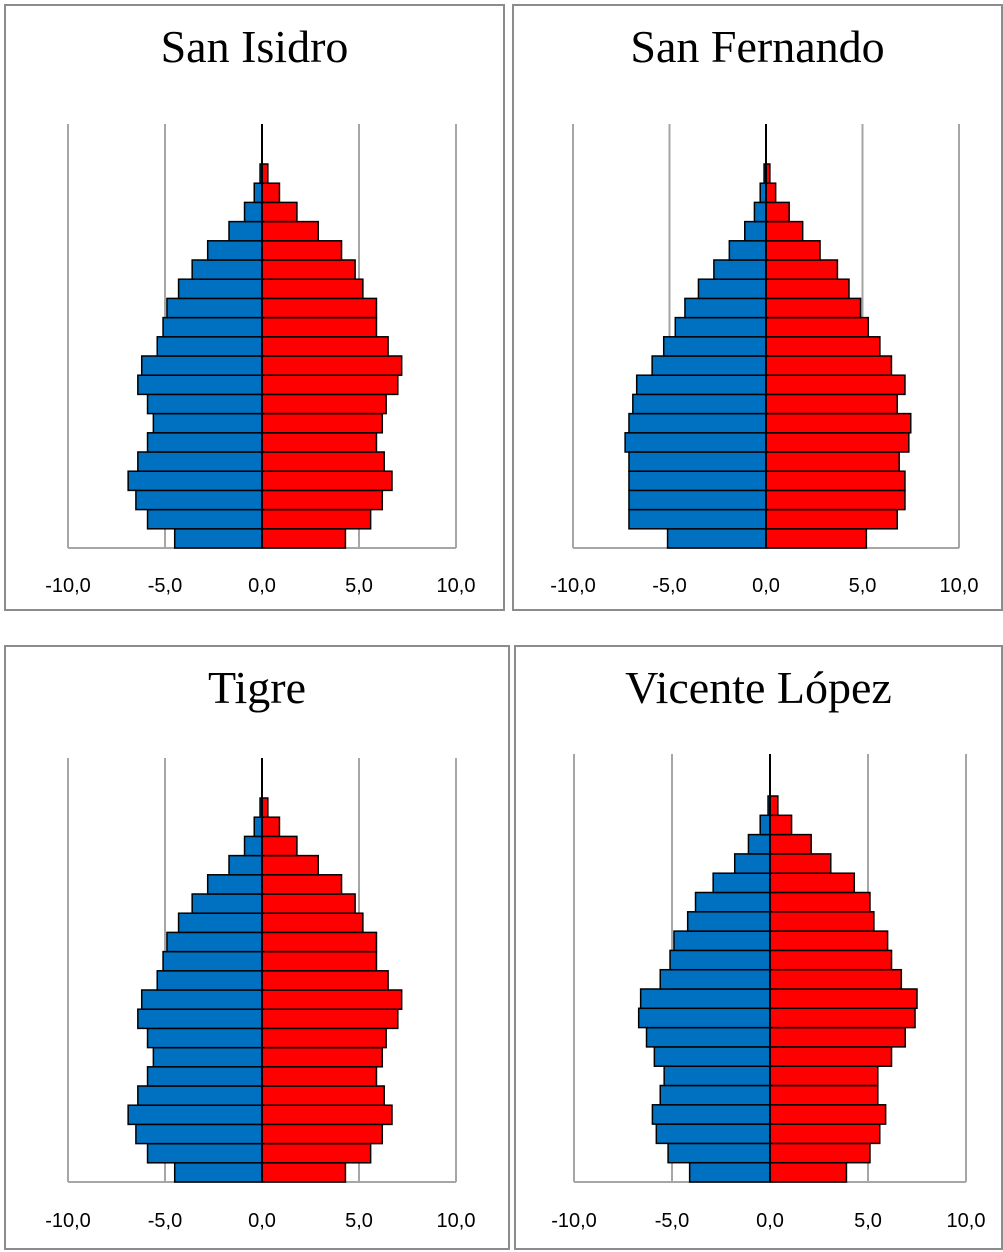  Describe the element at coordinates (254, 46) in the screenshot. I see `chart-title: San Isidro` at that location.